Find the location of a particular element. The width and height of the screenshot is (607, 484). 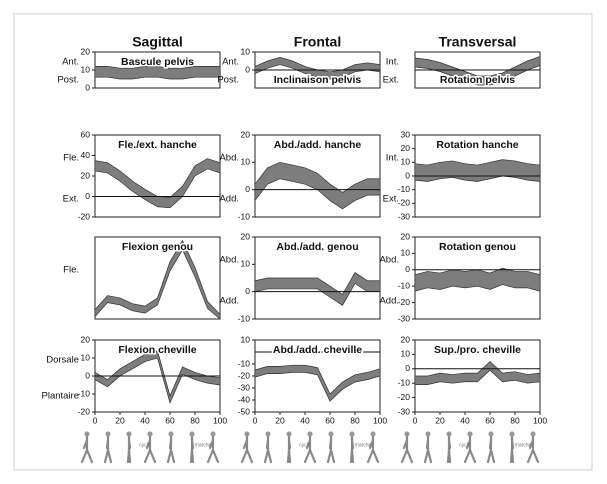

panel-title: Fle./ext. hanche is located at coordinates (157, 145).